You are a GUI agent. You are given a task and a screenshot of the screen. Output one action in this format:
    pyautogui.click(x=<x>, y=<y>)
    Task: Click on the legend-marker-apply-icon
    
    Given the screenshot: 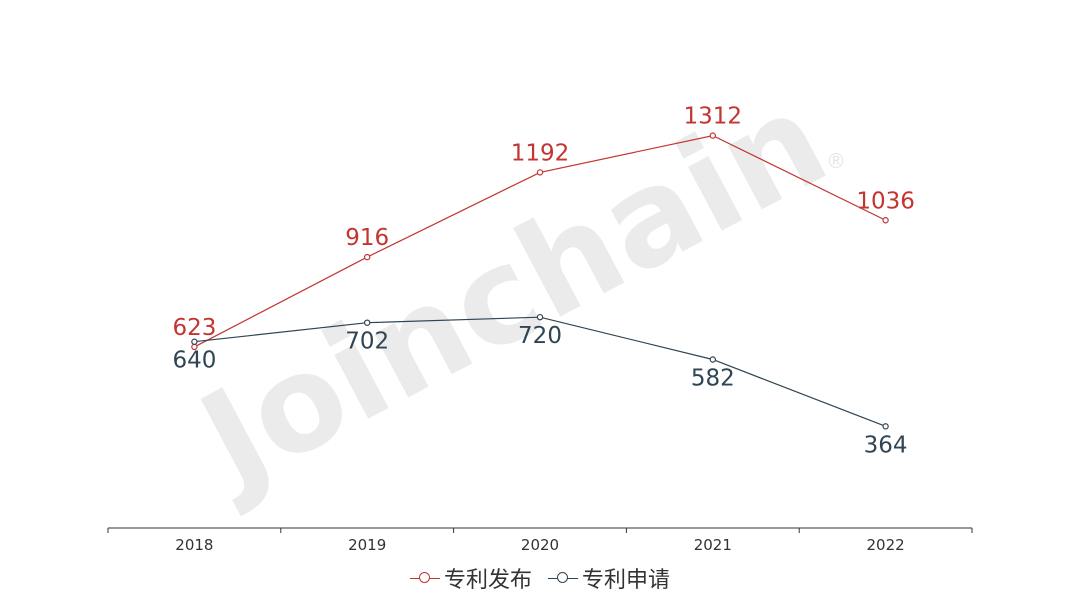 What is the action you would take?
    pyautogui.click(x=563, y=578)
    